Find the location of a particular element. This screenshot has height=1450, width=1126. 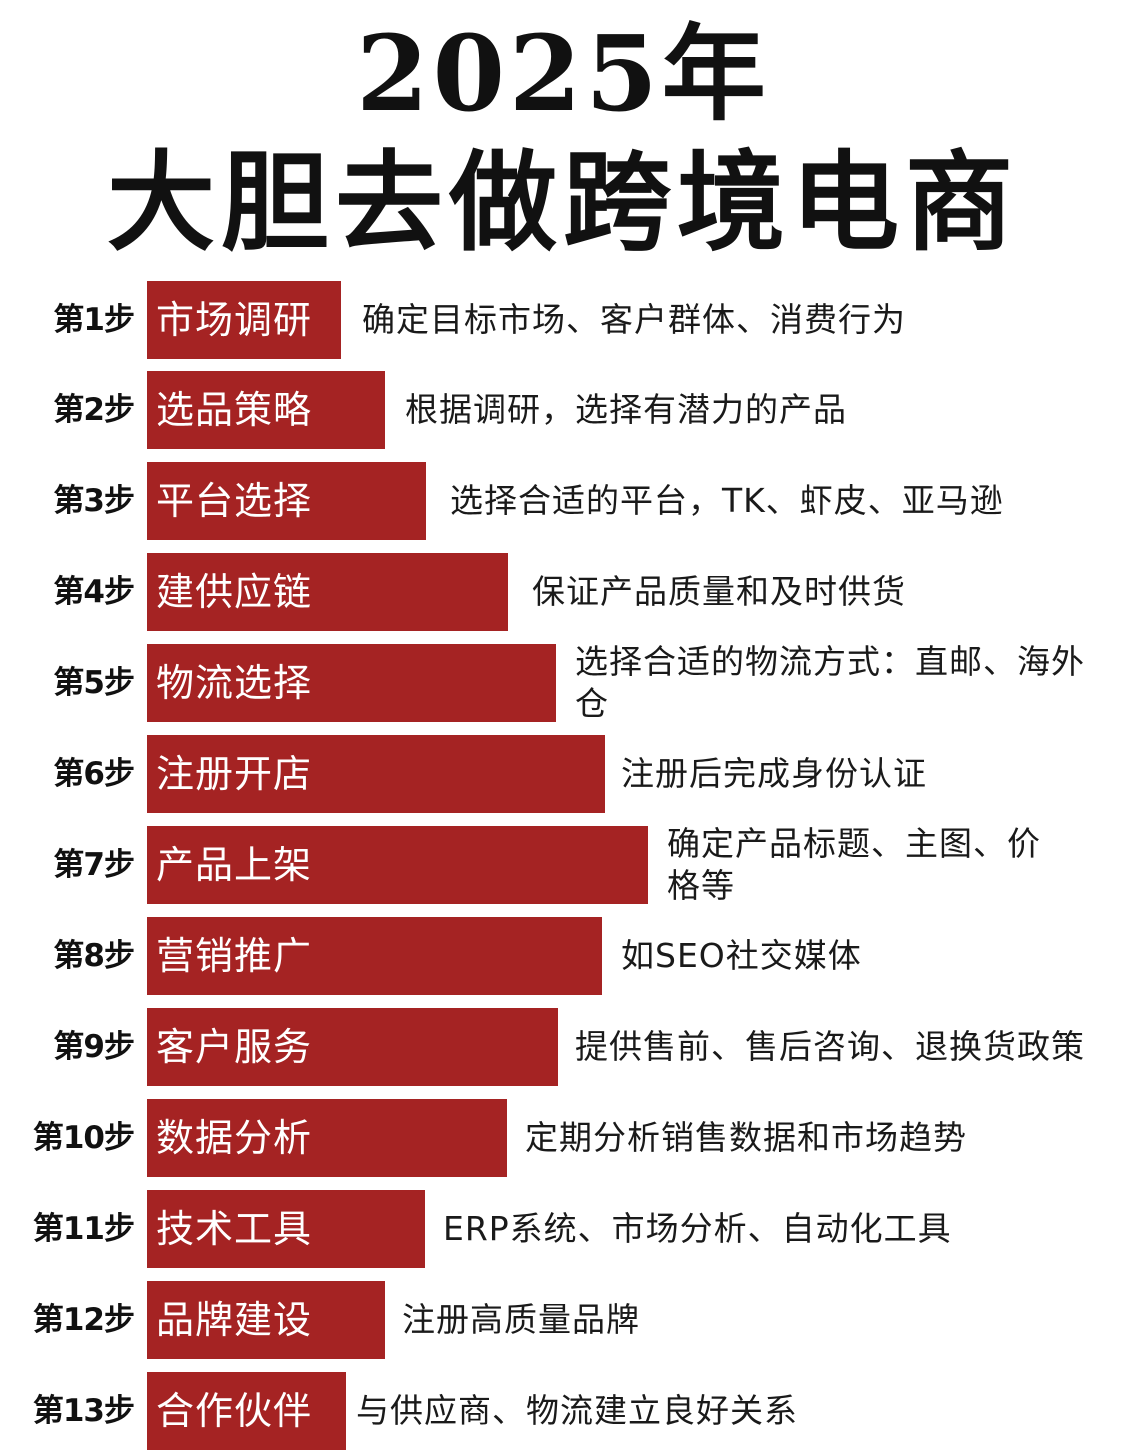

step-row: 第1步 市场调研 确定目标市场、客户群体、消费行为 is located at coordinates (563, 320).